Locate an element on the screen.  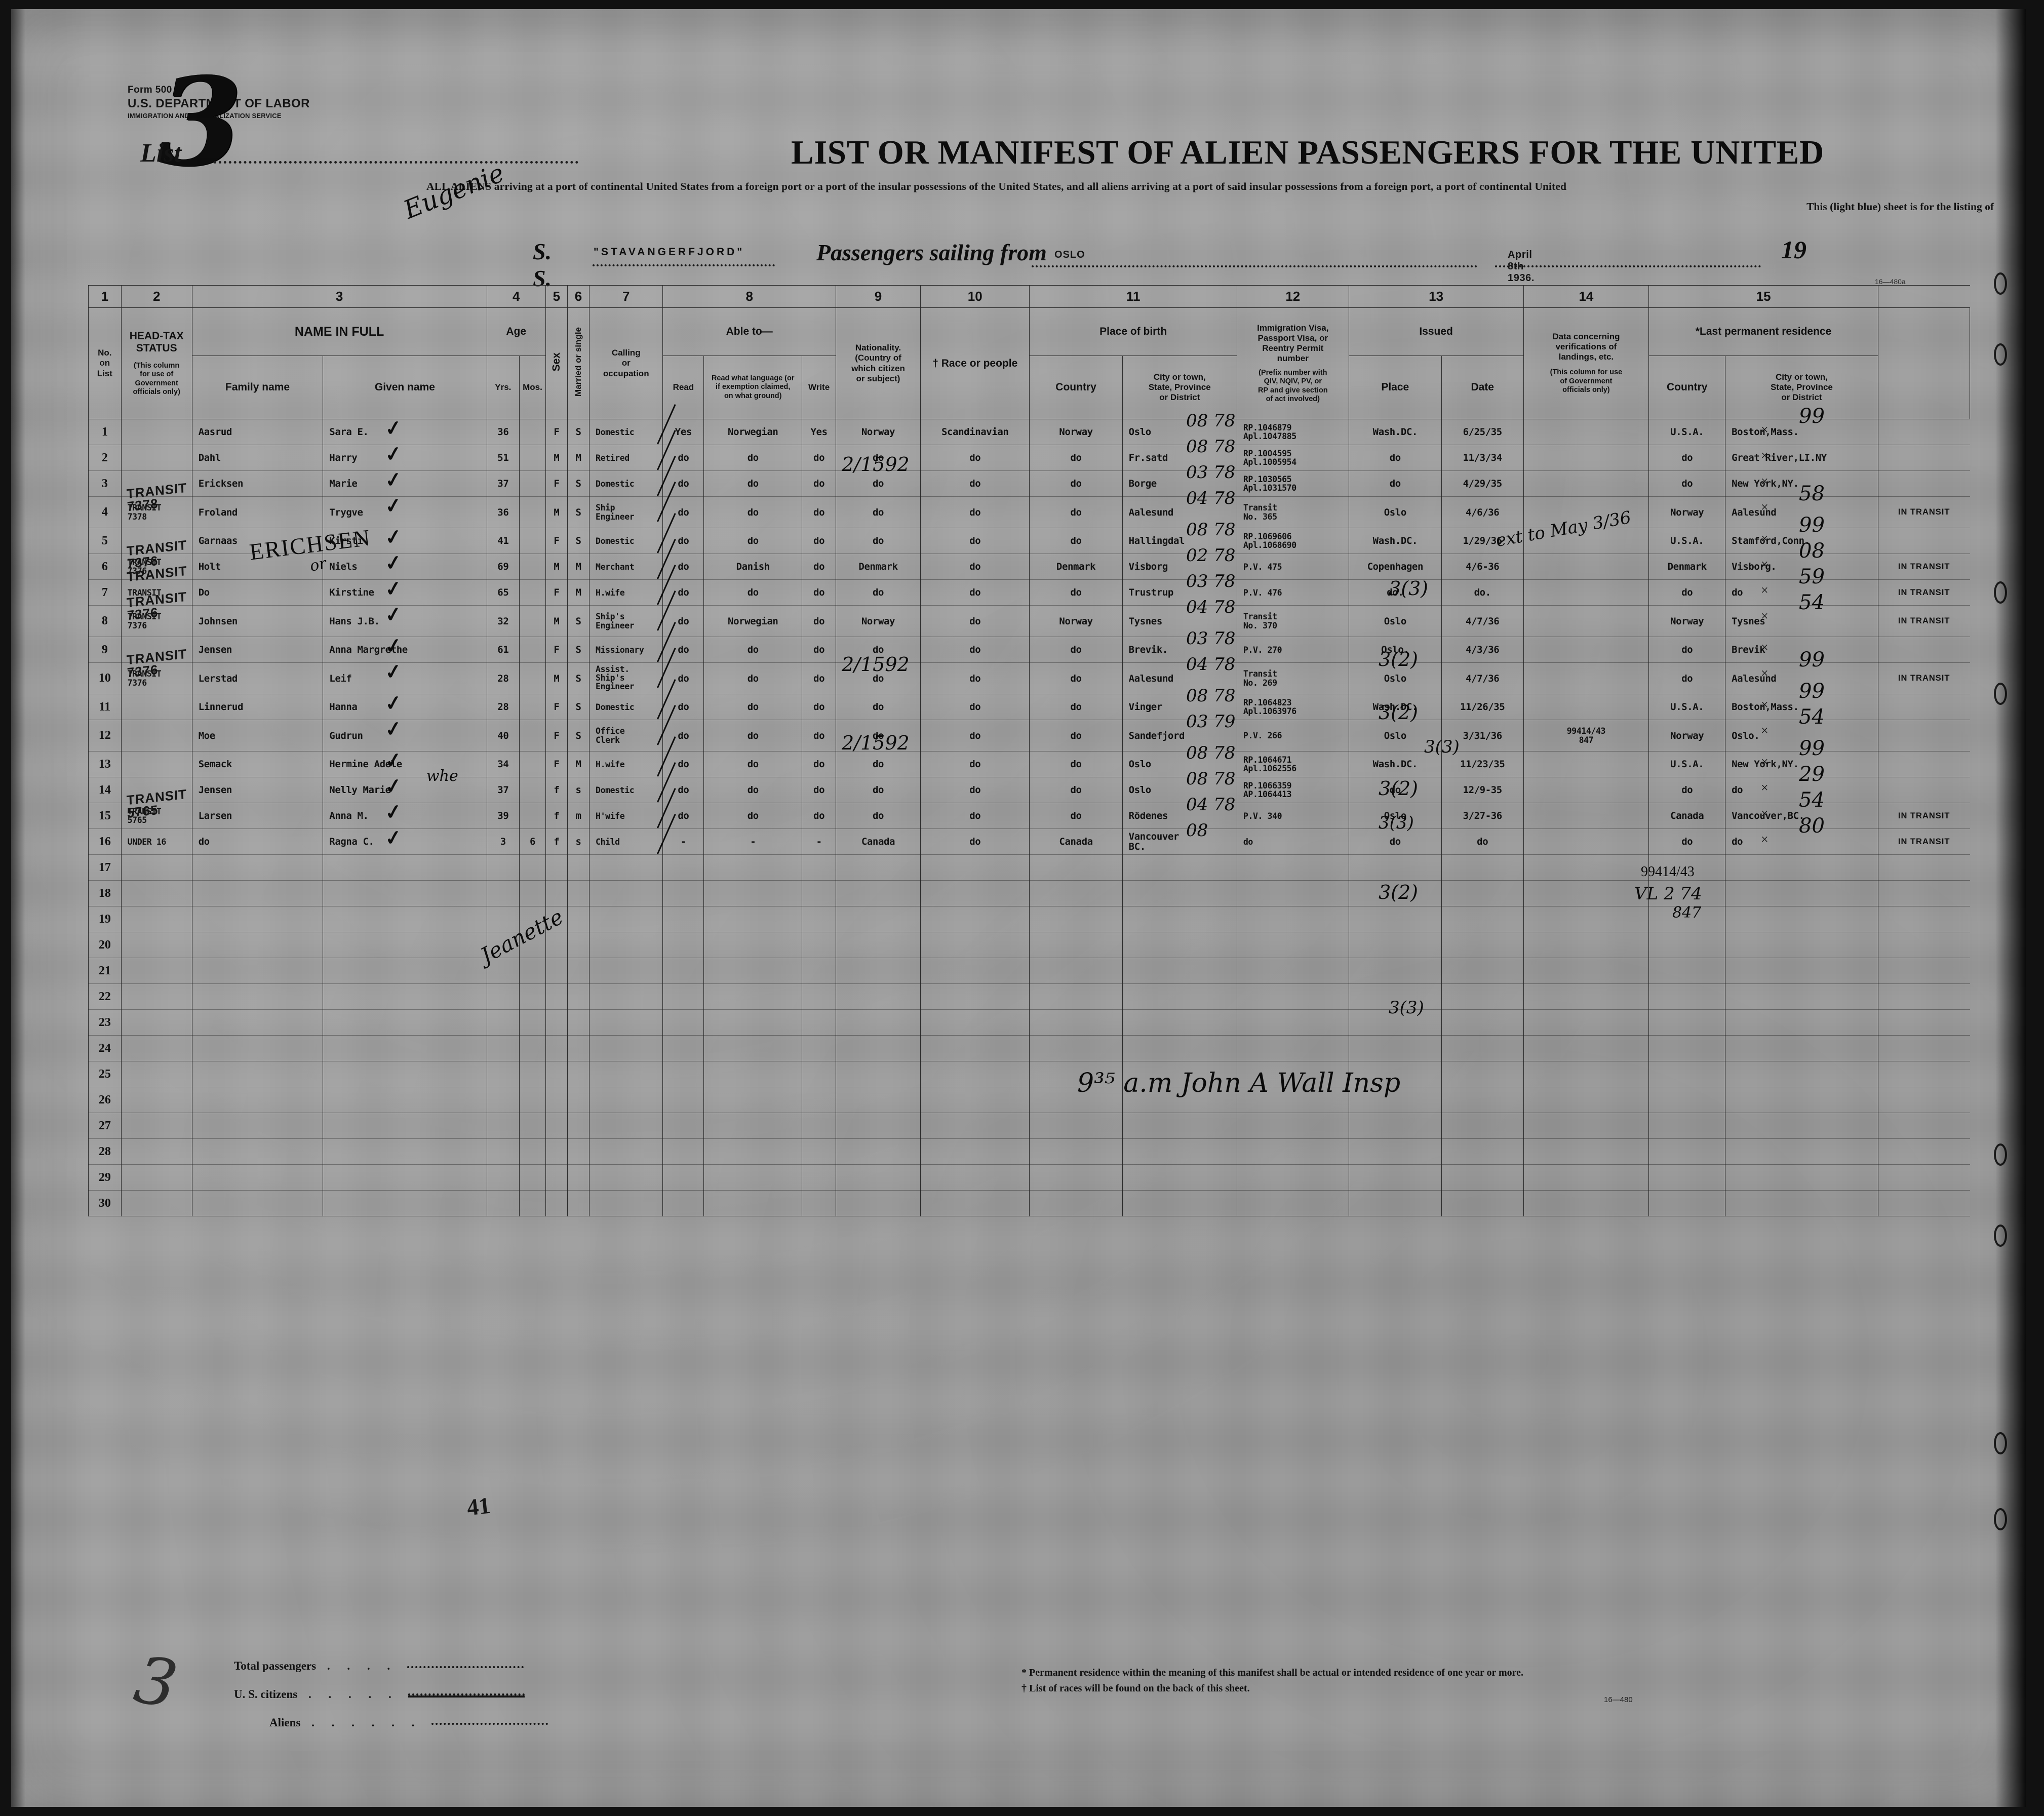
cell-res-city: Oslo. is located at coordinates (1801, 736).